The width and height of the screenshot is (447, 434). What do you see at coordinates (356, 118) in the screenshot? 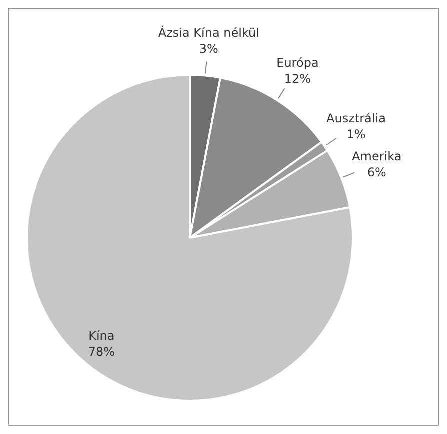
I see `slice-label: Ausztrália` at bounding box center [356, 118].